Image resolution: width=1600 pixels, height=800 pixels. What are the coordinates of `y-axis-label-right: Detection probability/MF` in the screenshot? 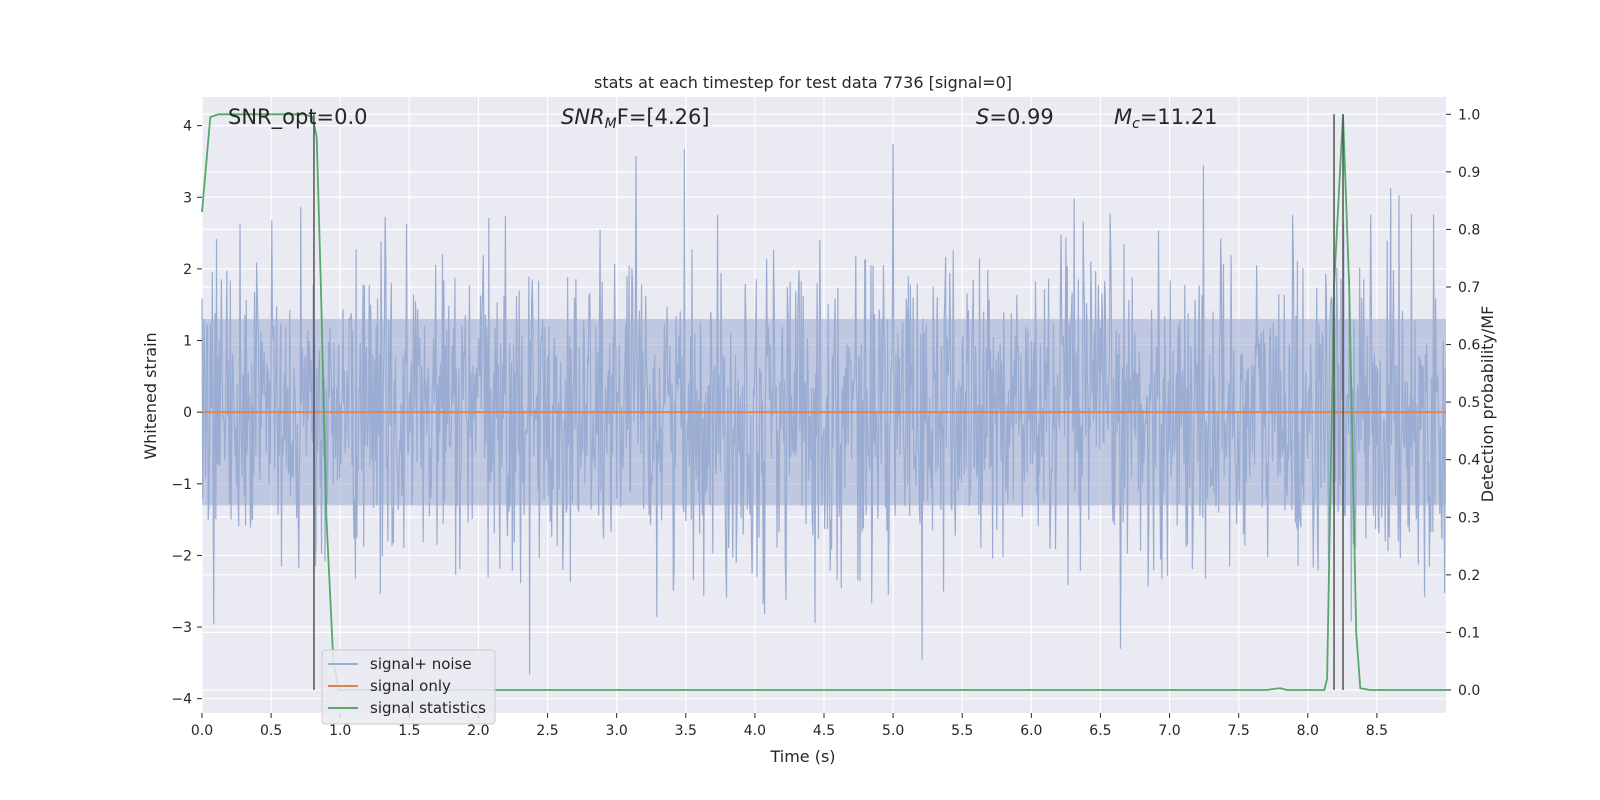 It's located at (1487, 404).